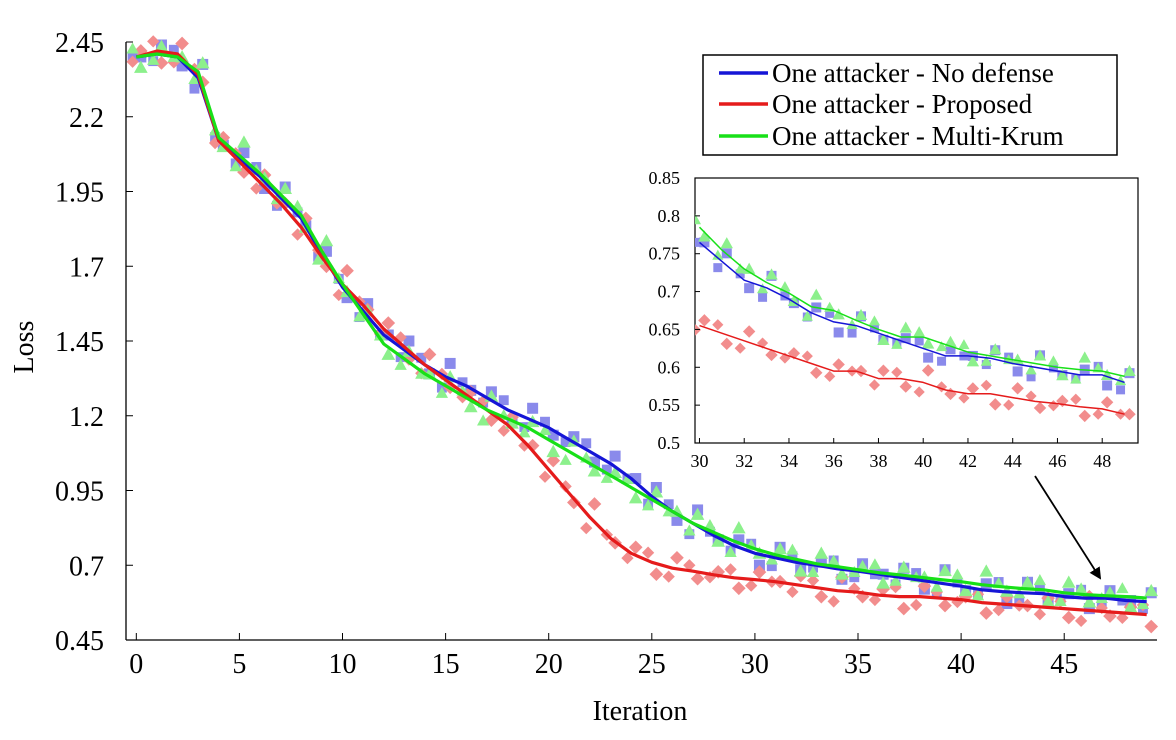  Describe the element at coordinates (755, 664) in the screenshot. I see `main-x-tick-label: 30` at that location.